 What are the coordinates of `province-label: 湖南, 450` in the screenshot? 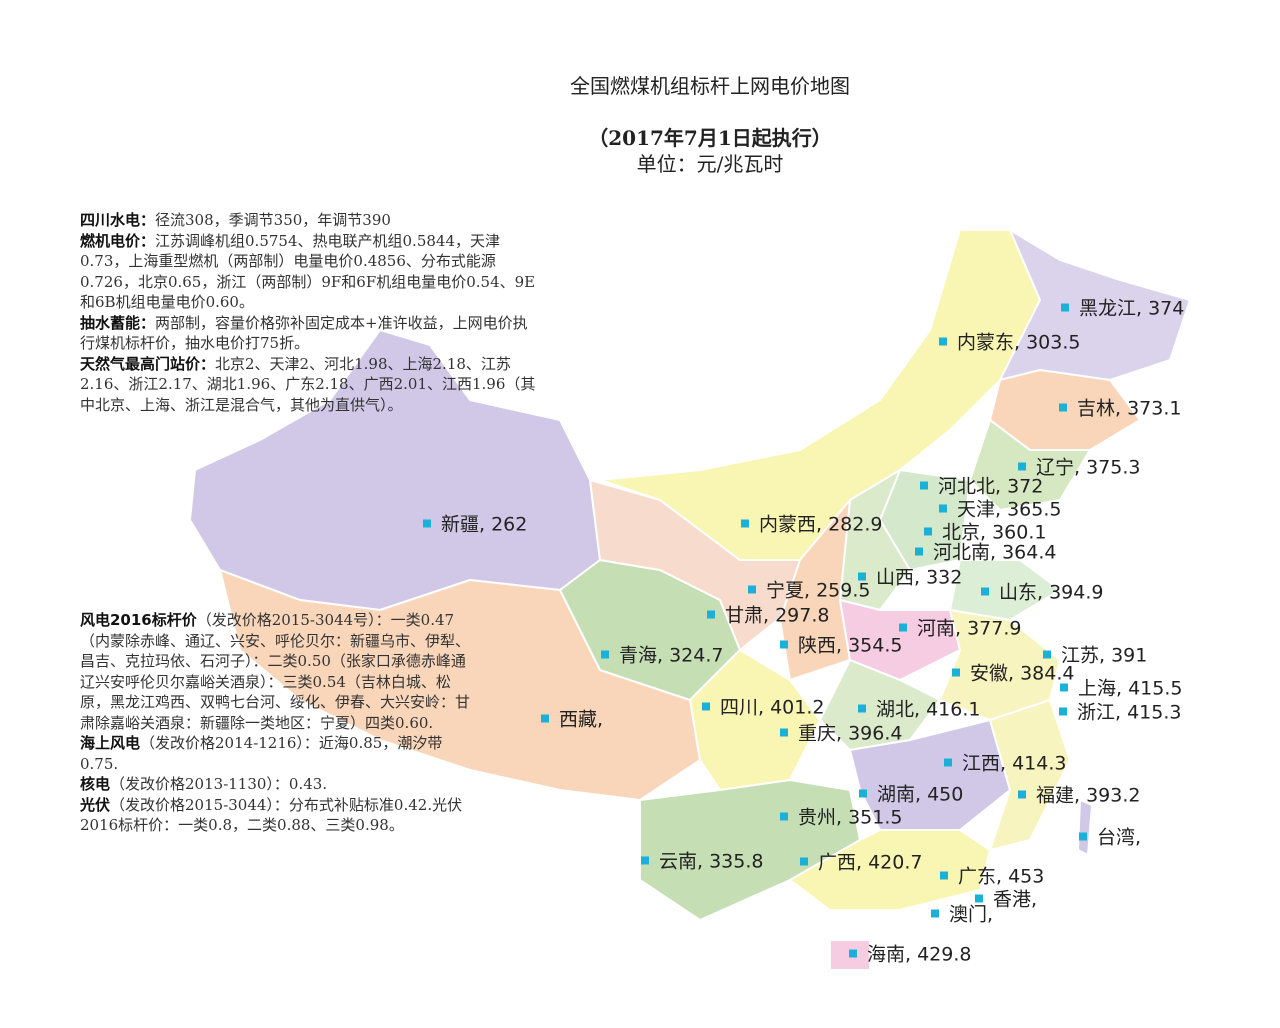 It's located at (911, 793).